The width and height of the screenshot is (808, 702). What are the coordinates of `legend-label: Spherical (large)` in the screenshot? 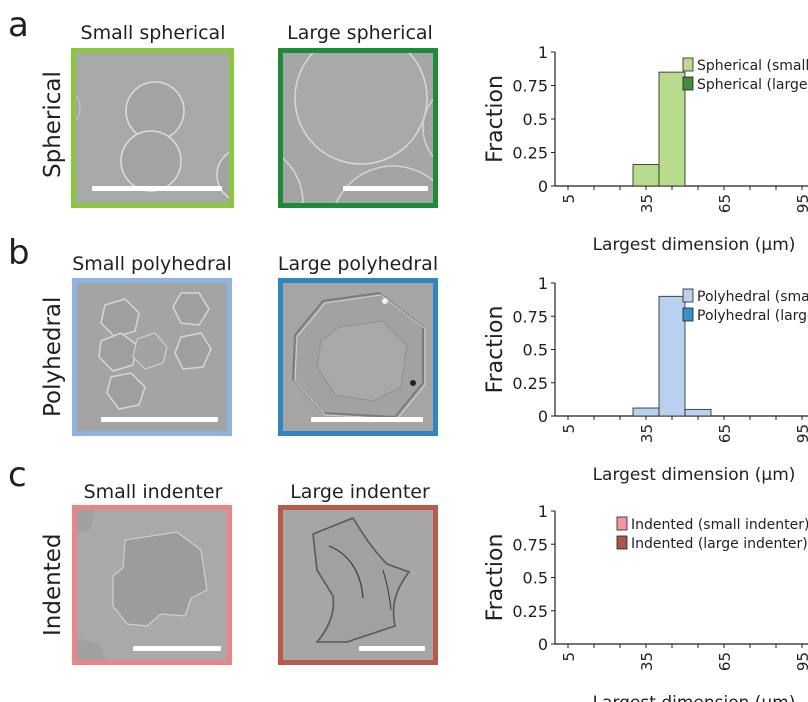 It's located at (752, 85).